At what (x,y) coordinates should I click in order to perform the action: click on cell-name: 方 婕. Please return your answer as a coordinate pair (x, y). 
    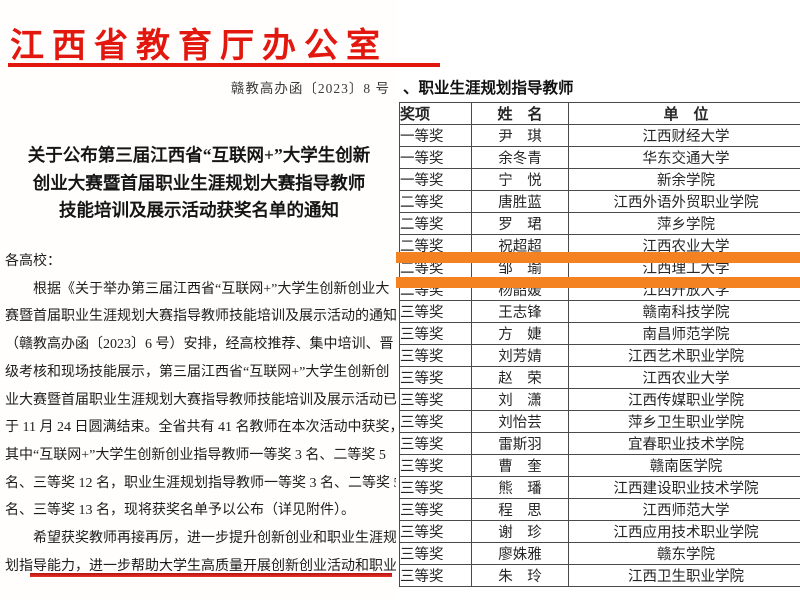
    Looking at the image, I should click on (520, 333).